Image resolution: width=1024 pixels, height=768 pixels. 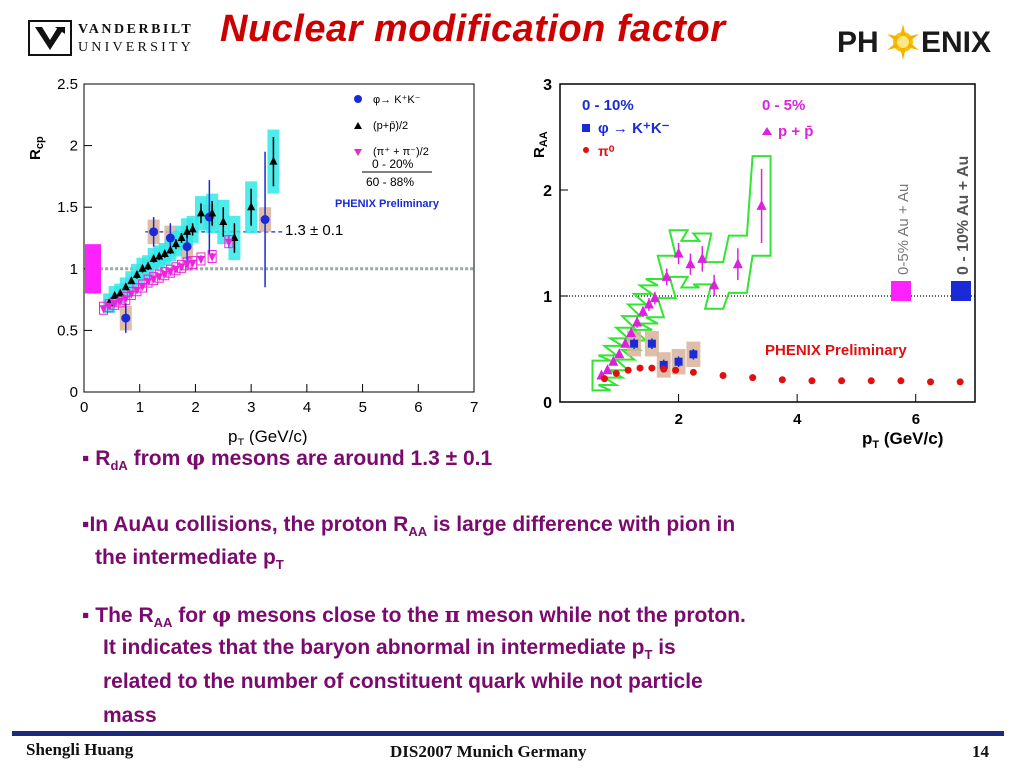 I want to click on footer-author: Shengli Huang, so click(x=80, y=749).